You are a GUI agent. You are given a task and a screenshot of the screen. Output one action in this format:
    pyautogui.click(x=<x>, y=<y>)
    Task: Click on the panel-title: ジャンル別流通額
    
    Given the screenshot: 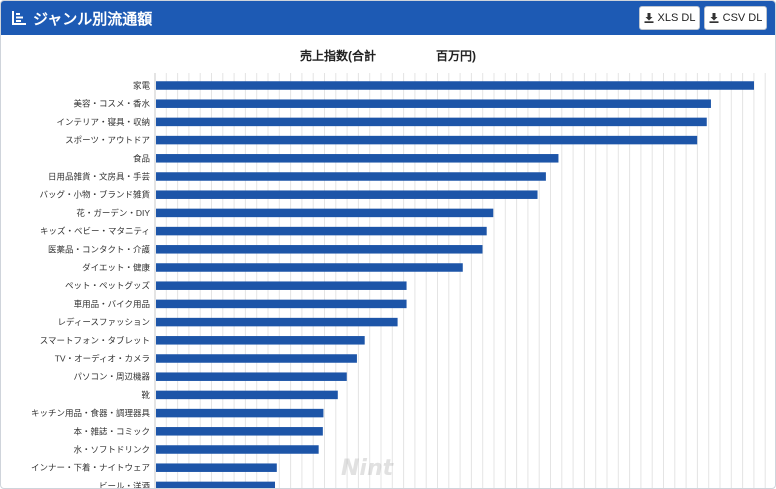 What is the action you would take?
    pyautogui.click(x=93, y=19)
    